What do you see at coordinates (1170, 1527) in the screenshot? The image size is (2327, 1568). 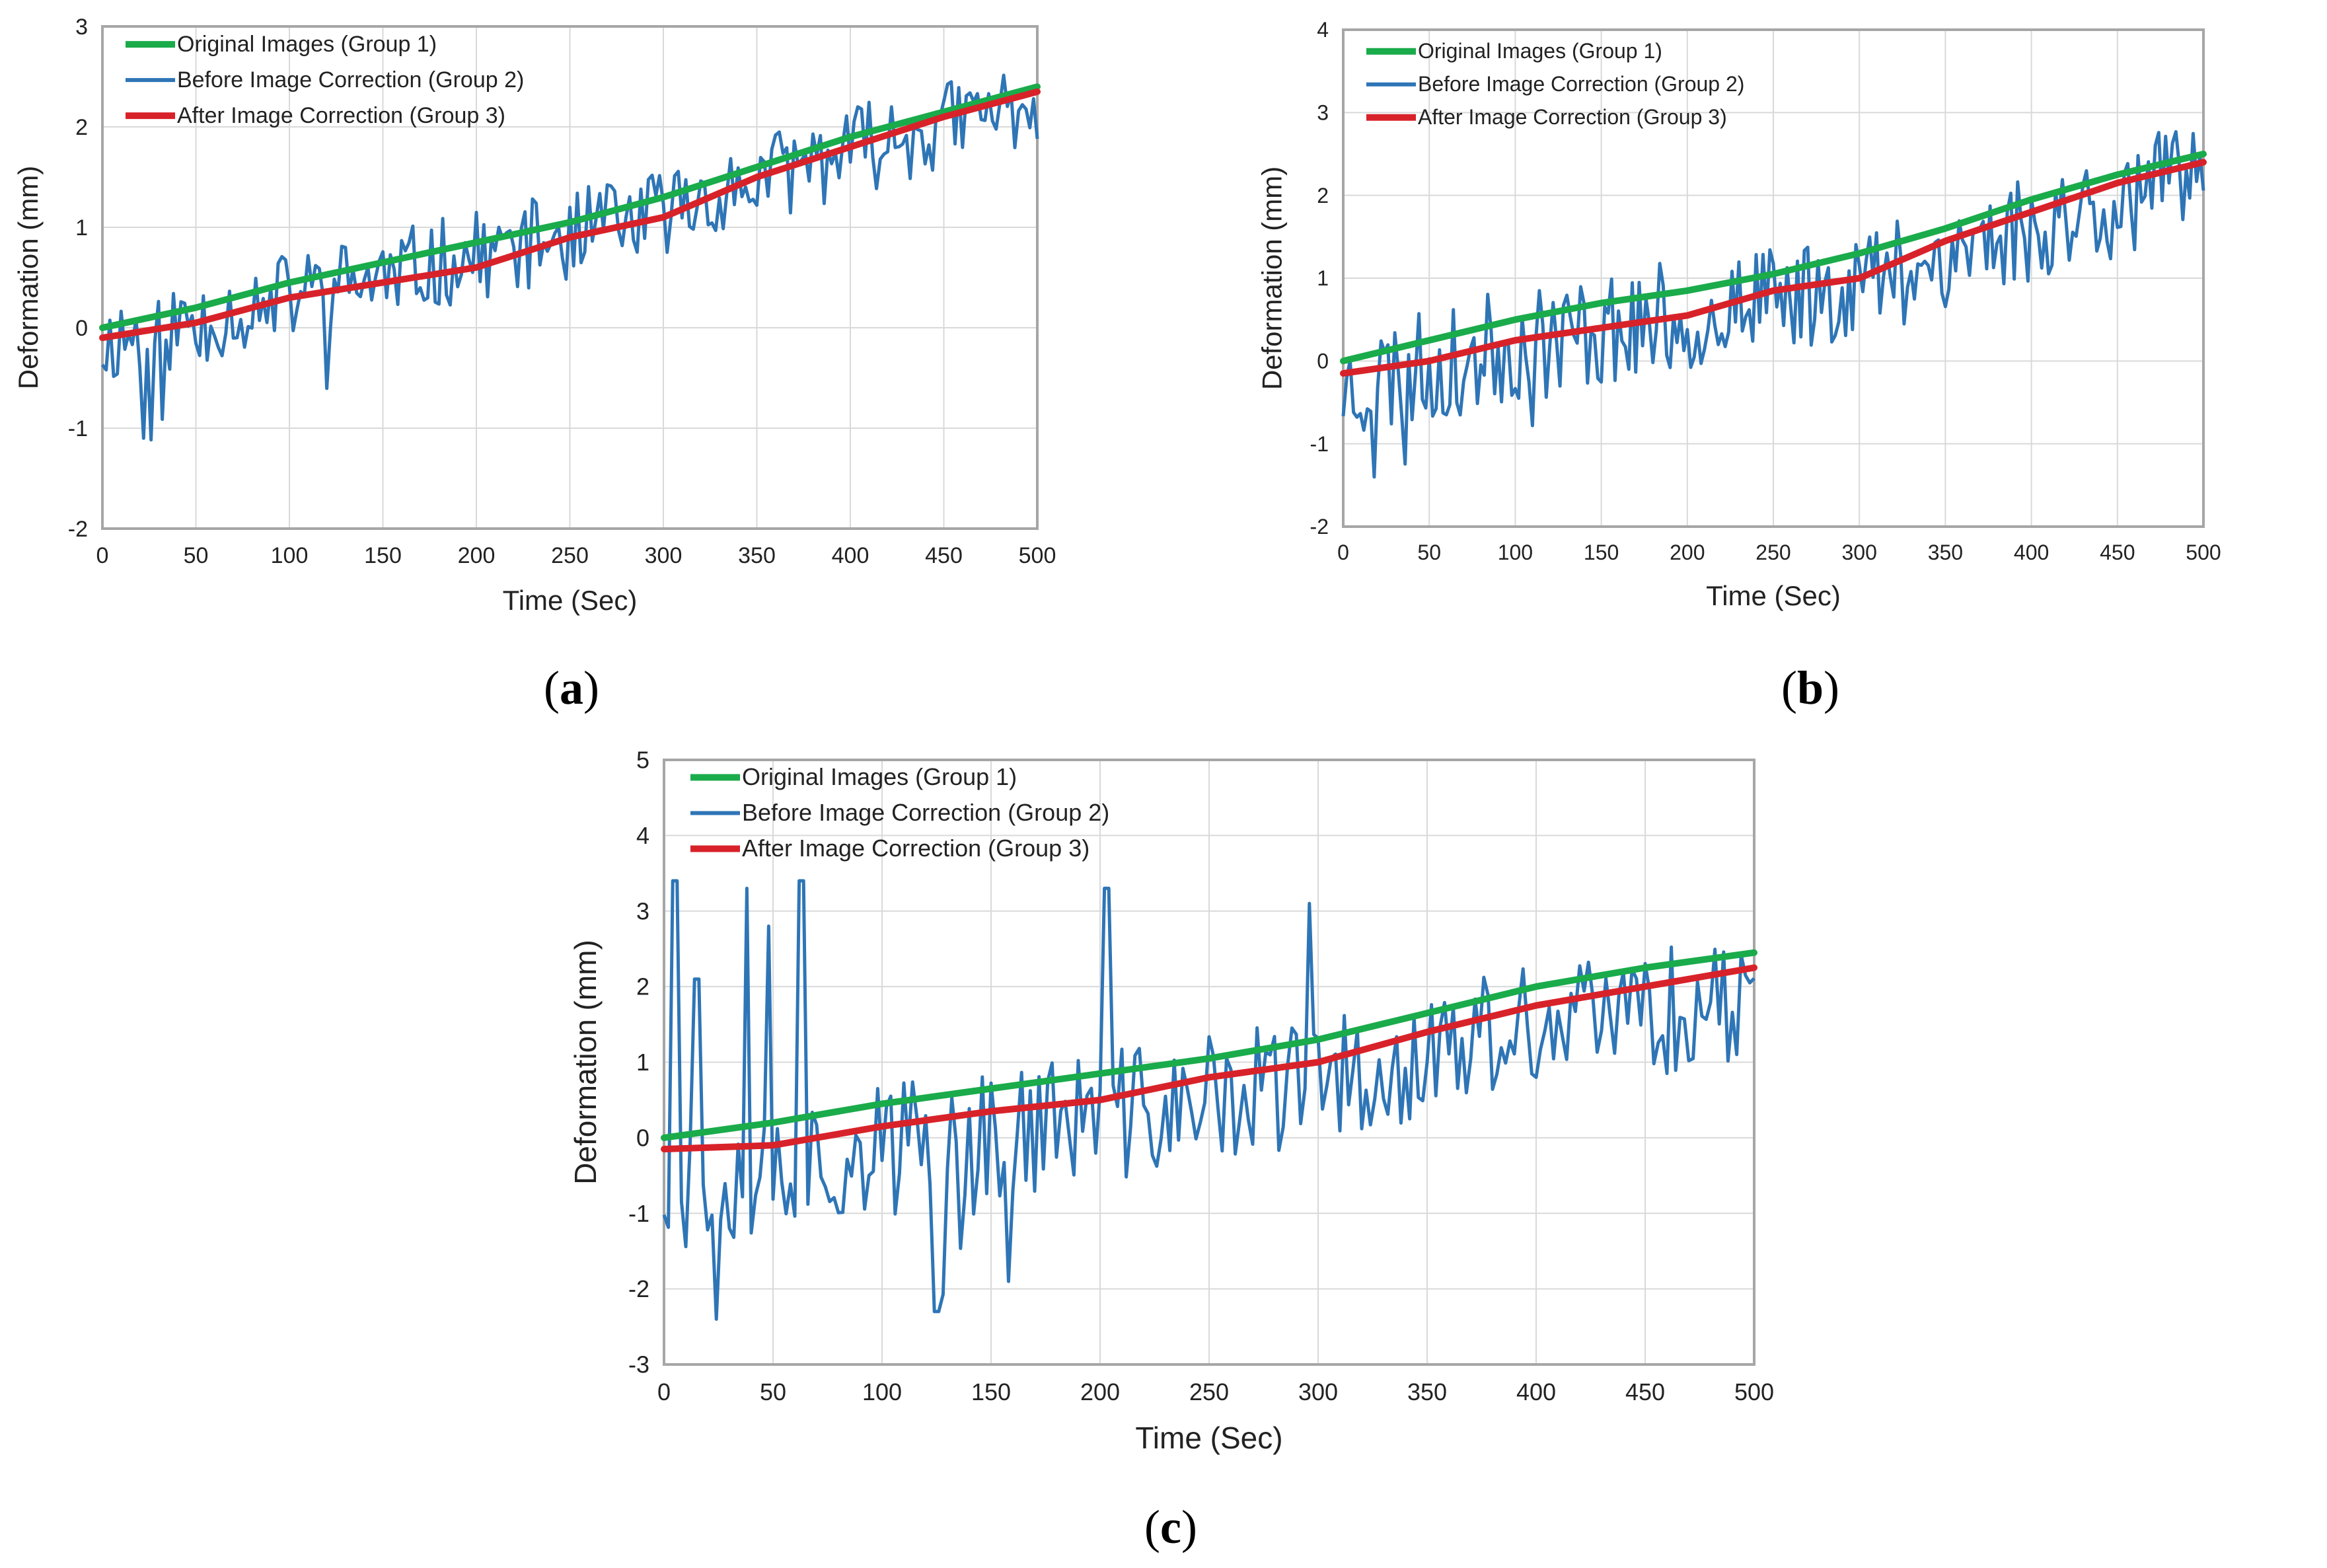 I see `panel-label-c: (c)` at bounding box center [1170, 1527].